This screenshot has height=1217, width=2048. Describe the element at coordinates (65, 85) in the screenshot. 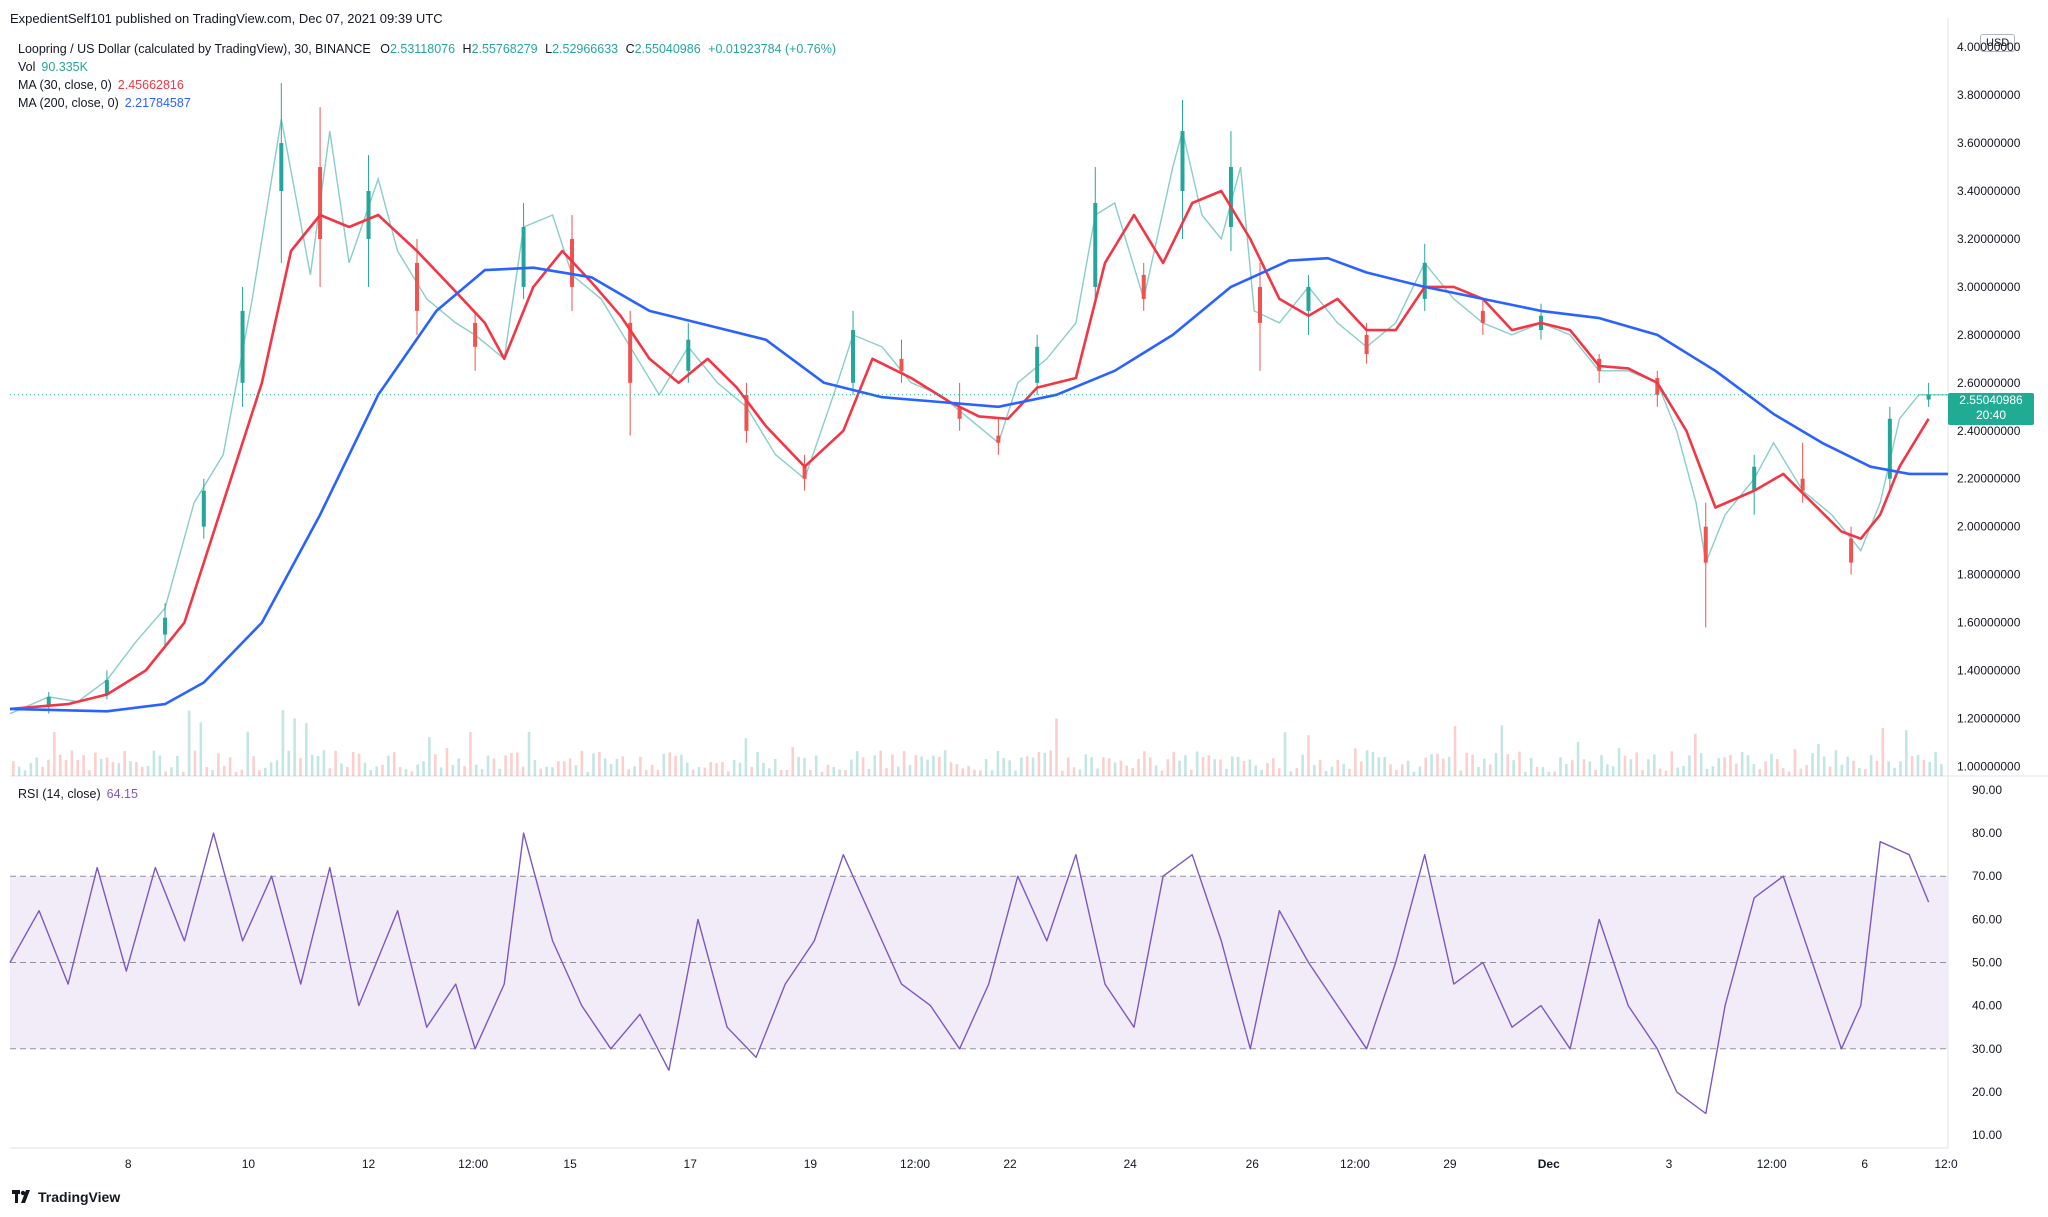

I see `ma30-label: MA (30, close, 0)` at that location.